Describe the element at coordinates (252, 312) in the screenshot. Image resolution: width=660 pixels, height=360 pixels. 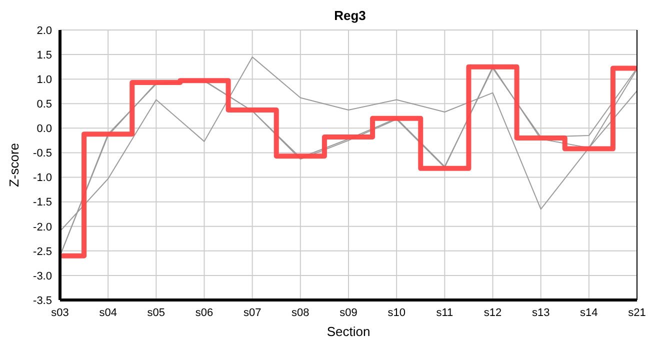
I see `x-tick-label: s07` at that location.